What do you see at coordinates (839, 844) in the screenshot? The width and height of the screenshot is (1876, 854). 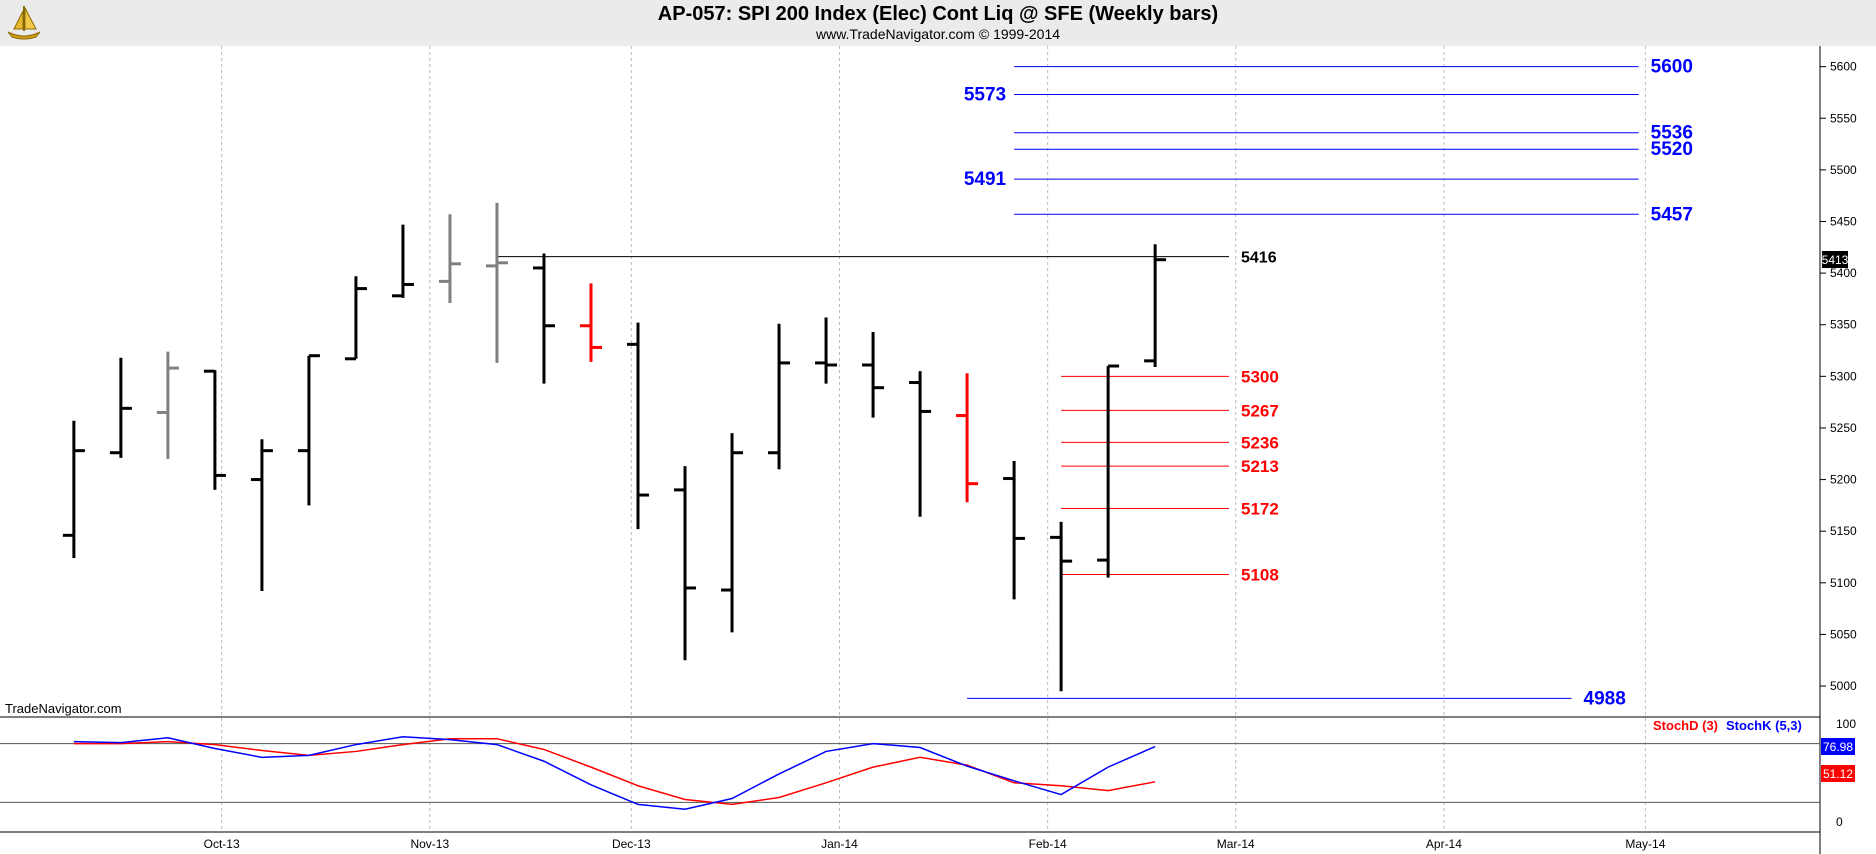 I see `x-tick-label: Jan-14` at bounding box center [839, 844].